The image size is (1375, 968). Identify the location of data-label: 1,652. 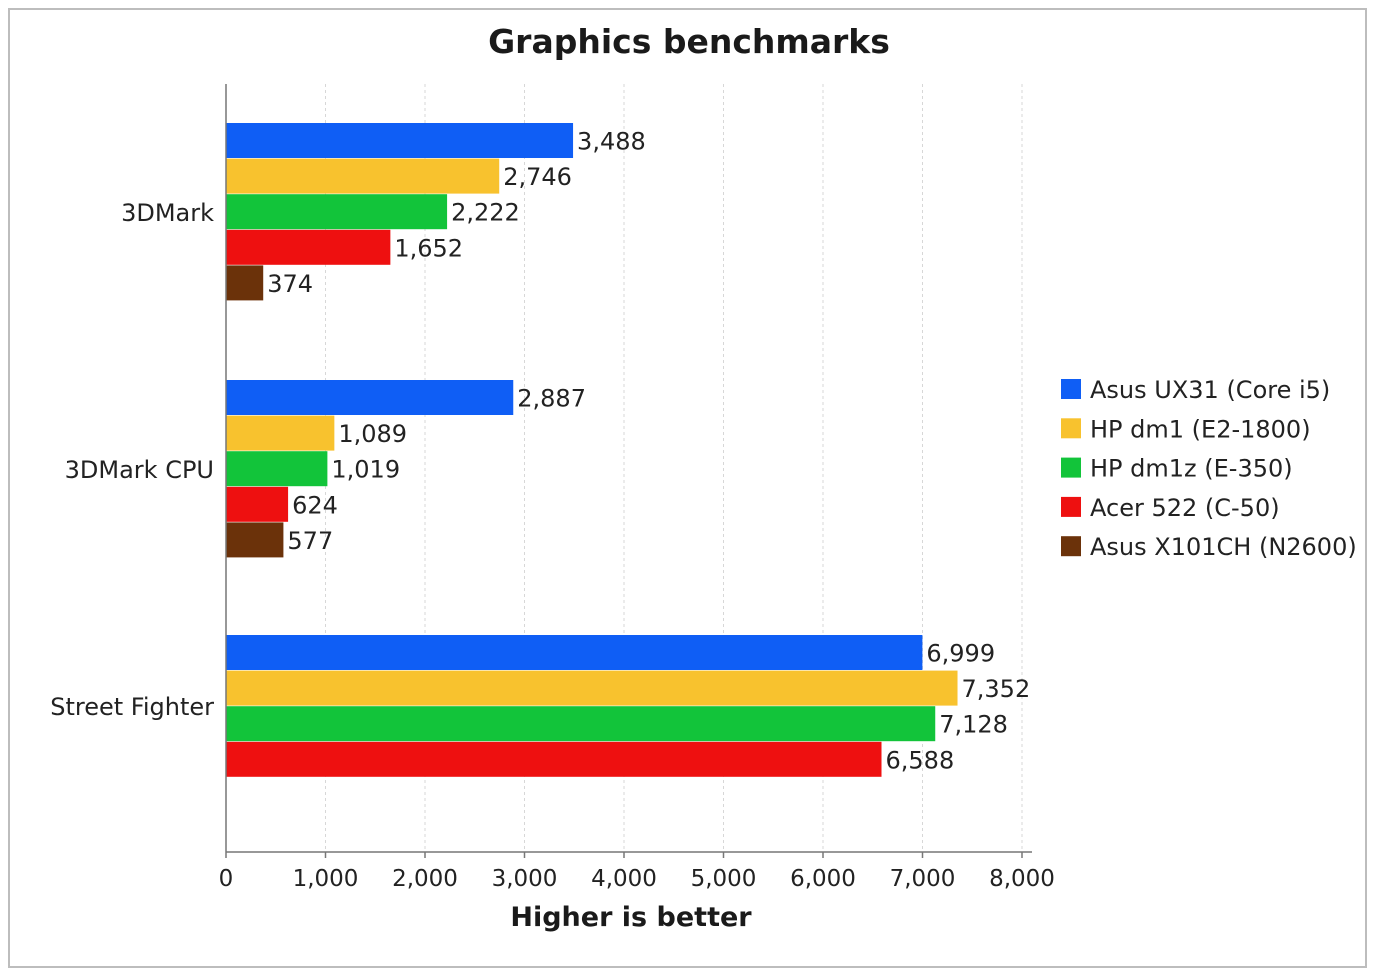
(428, 248).